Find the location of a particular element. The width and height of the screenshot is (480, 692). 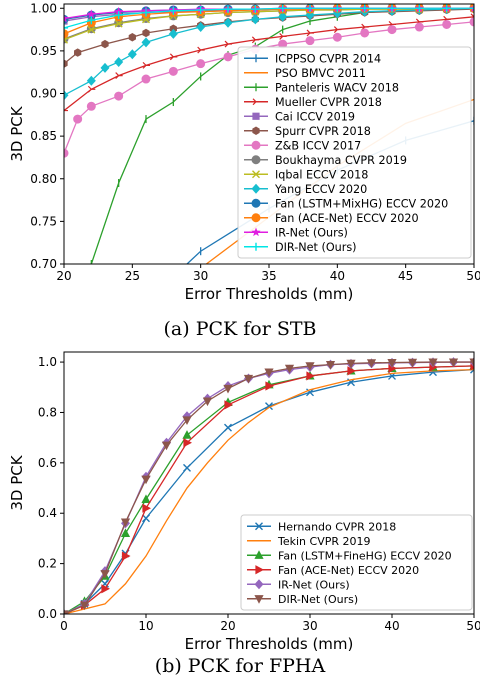

stb-x-tick-label-6: 50 is located at coordinates (473, 276).